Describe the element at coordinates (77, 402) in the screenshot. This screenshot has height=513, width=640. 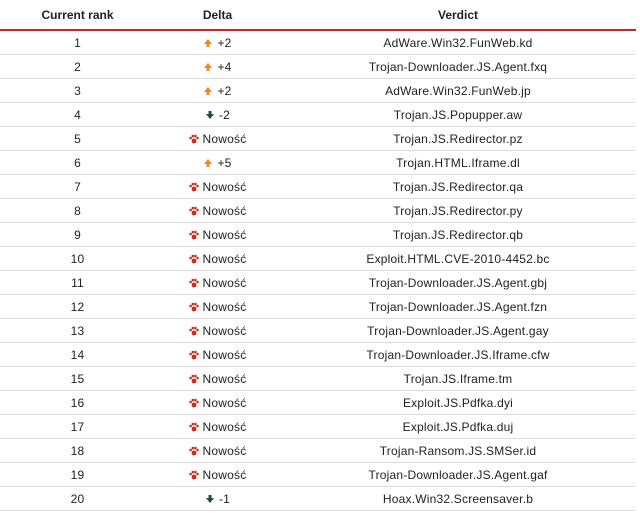
I see `table-cell: 16` at that location.